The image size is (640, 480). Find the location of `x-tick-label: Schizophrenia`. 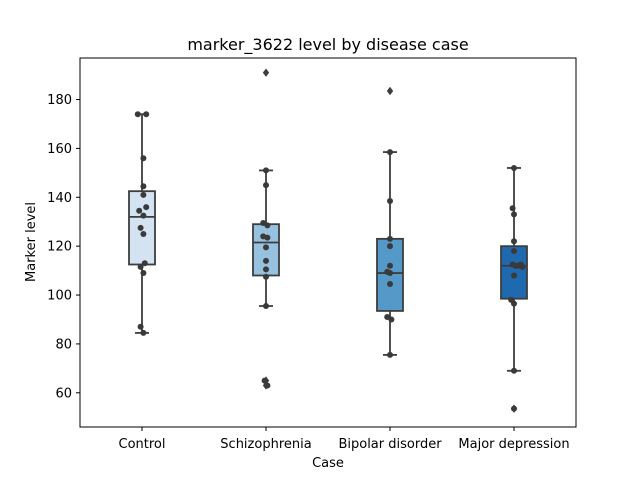

x-tick-label: Schizophrenia is located at coordinates (265, 444).